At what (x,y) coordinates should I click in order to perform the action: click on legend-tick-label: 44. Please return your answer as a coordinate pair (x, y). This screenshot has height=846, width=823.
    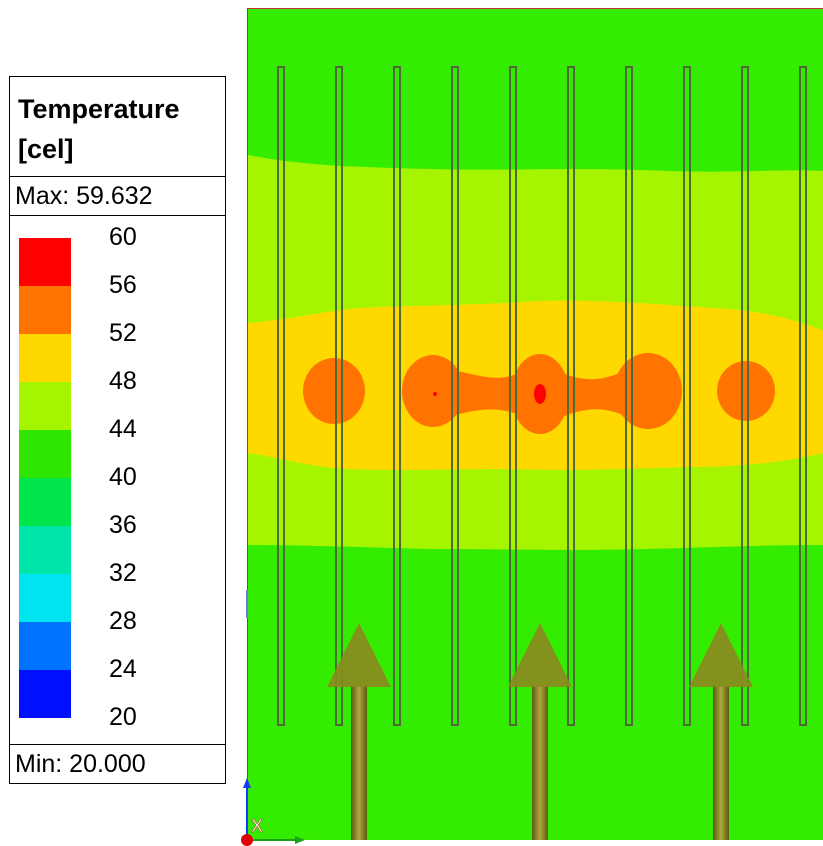
    Looking at the image, I should click on (123, 429).